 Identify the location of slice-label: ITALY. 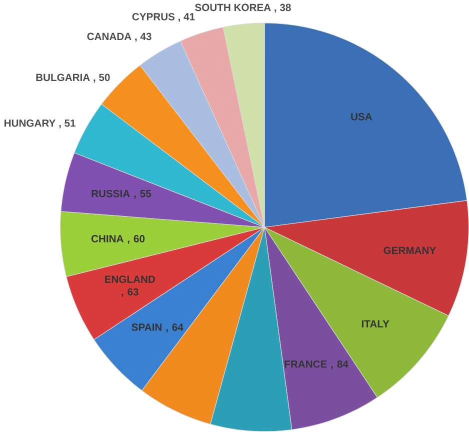
(376, 324).